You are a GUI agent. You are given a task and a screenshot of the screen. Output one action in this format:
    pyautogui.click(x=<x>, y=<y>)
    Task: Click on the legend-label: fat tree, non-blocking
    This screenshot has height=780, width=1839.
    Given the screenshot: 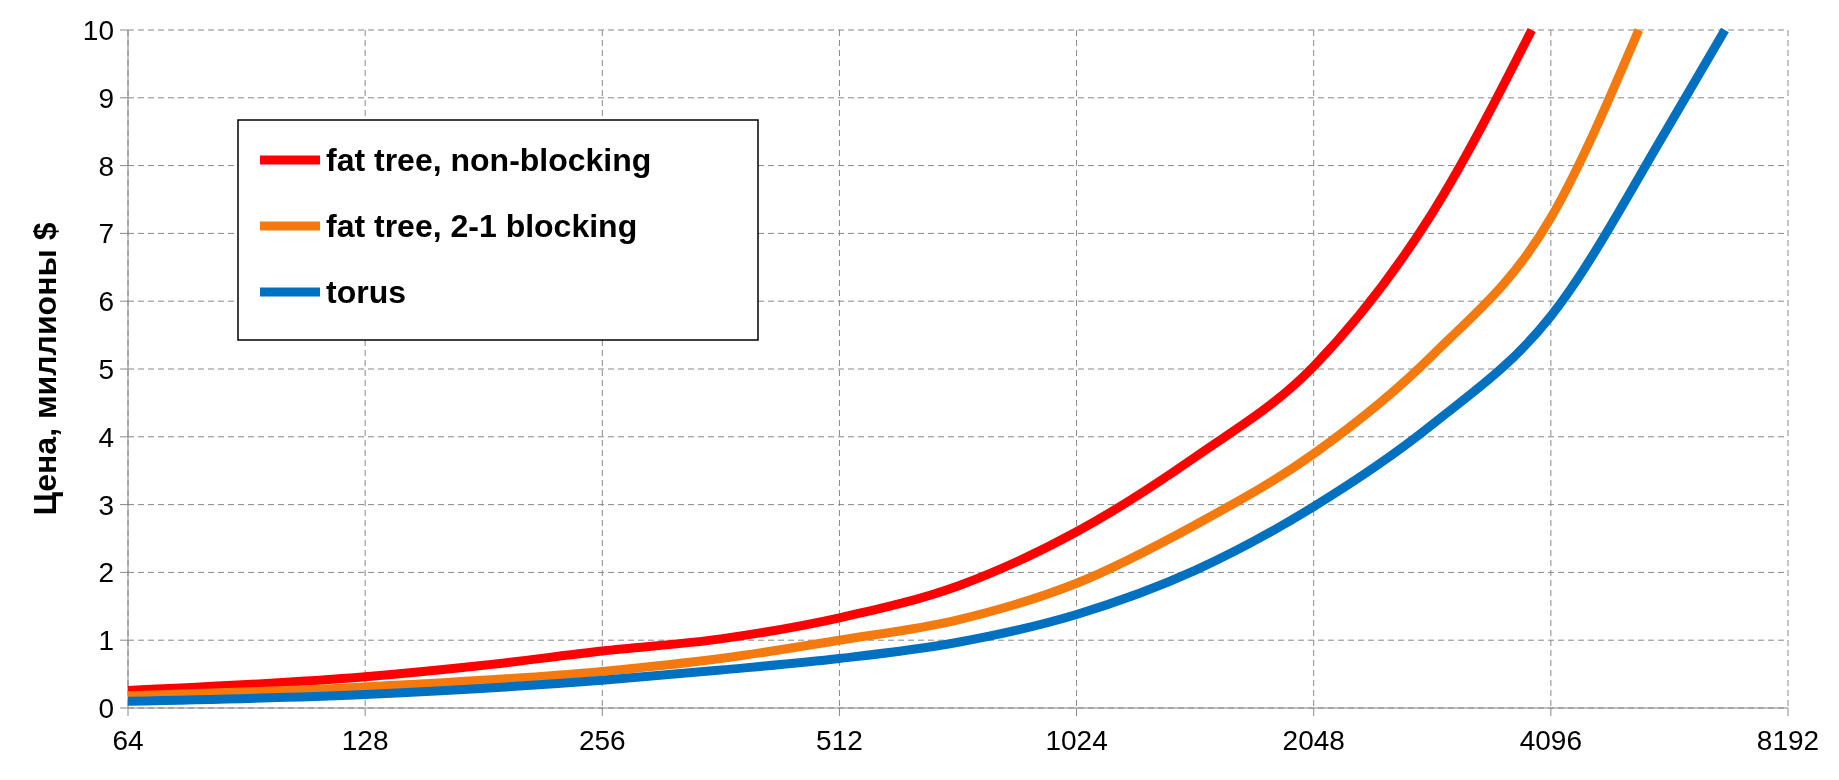 What is the action you would take?
    pyautogui.click(x=489, y=160)
    